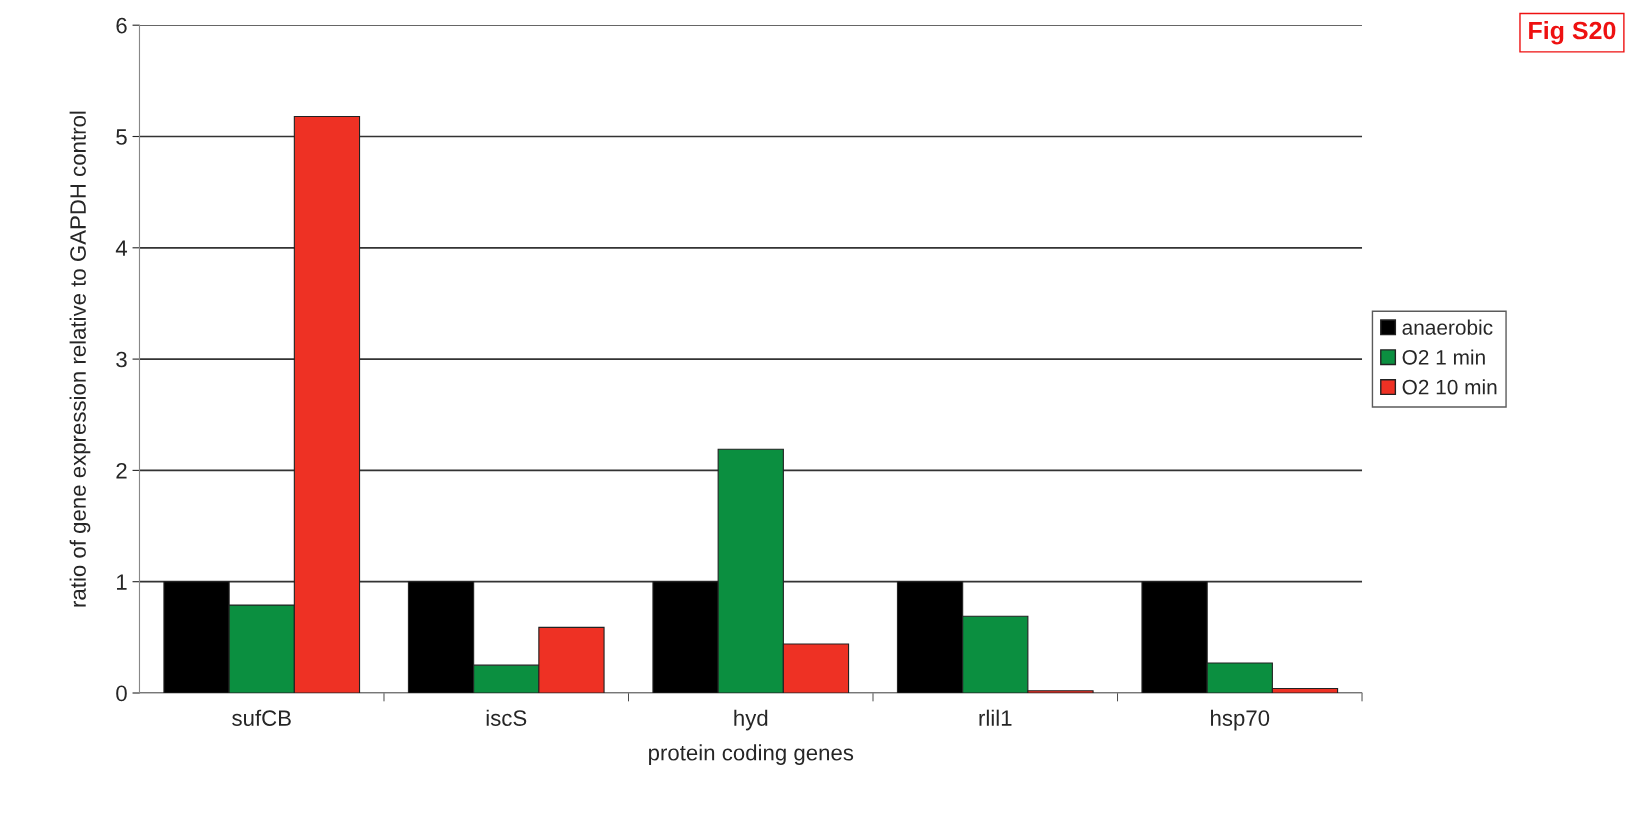 The height and width of the screenshot is (840, 1641). I want to click on y-tick-label: 4, so click(121, 248).